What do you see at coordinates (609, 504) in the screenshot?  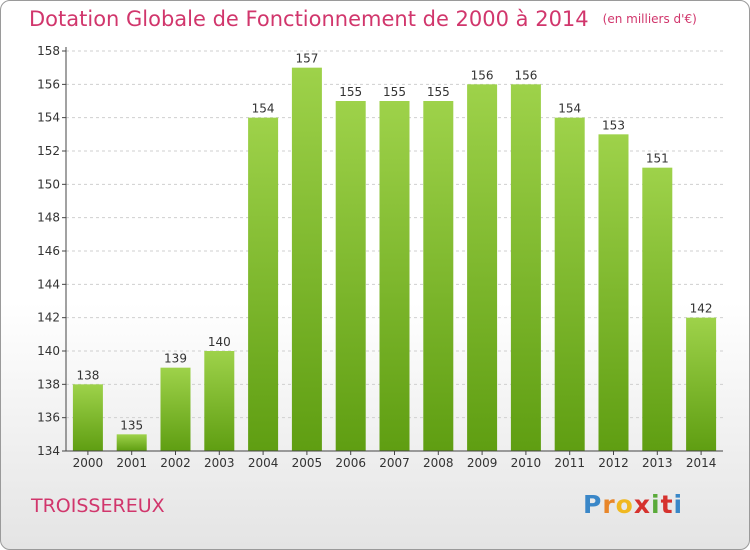 I see `logo-letter: r` at bounding box center [609, 504].